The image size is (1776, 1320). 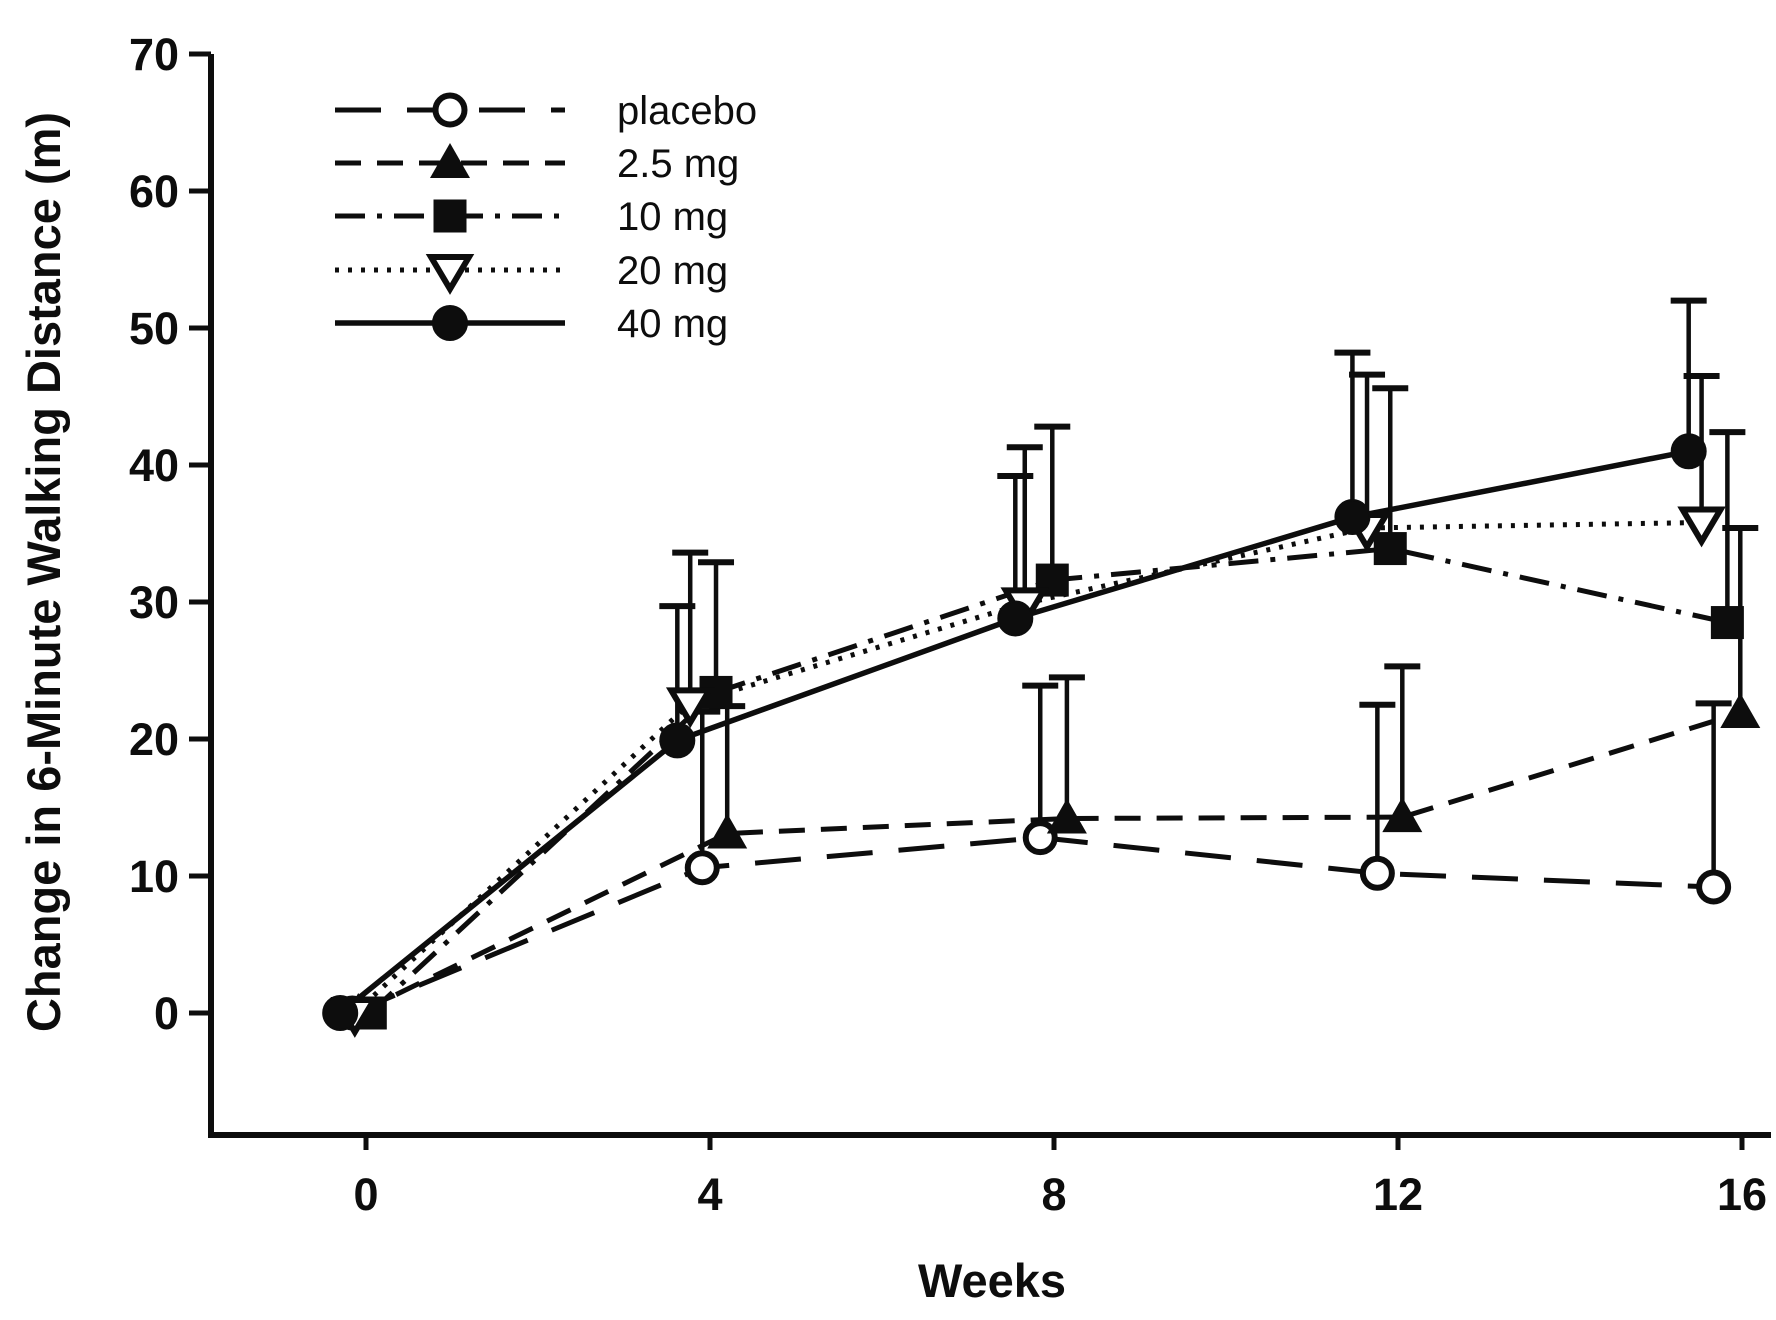 I want to click on series-line-placebo, so click(x=1032, y=925).